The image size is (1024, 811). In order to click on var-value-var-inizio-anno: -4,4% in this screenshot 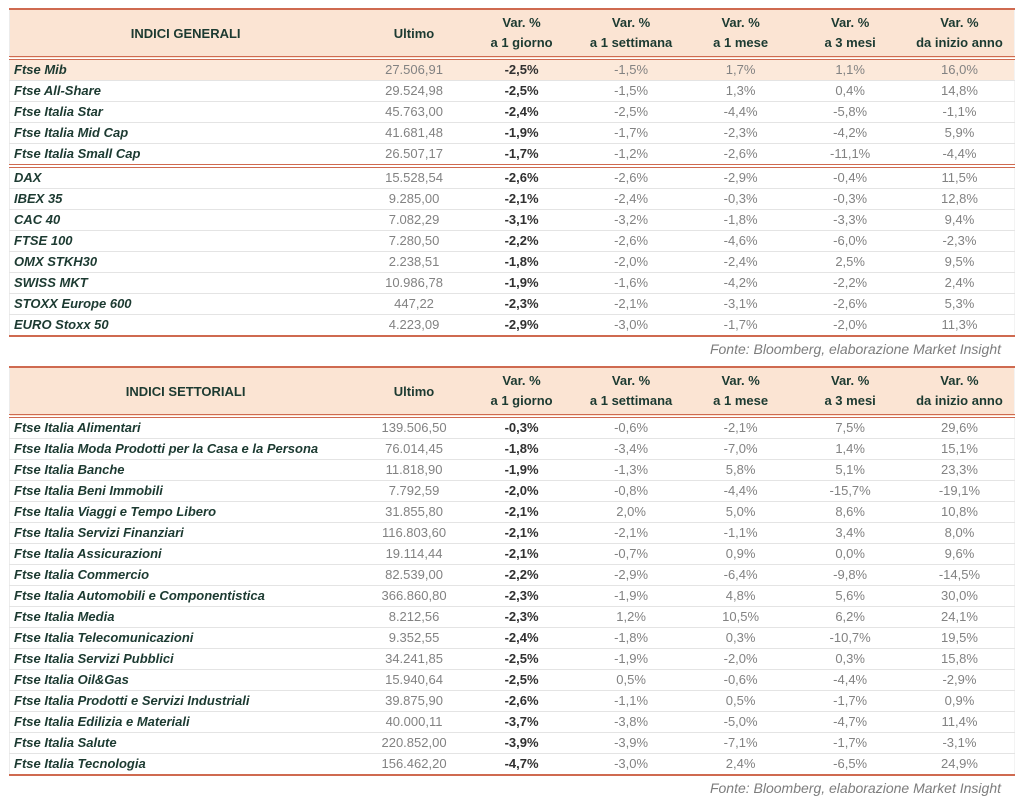, I will do `click(959, 155)`.